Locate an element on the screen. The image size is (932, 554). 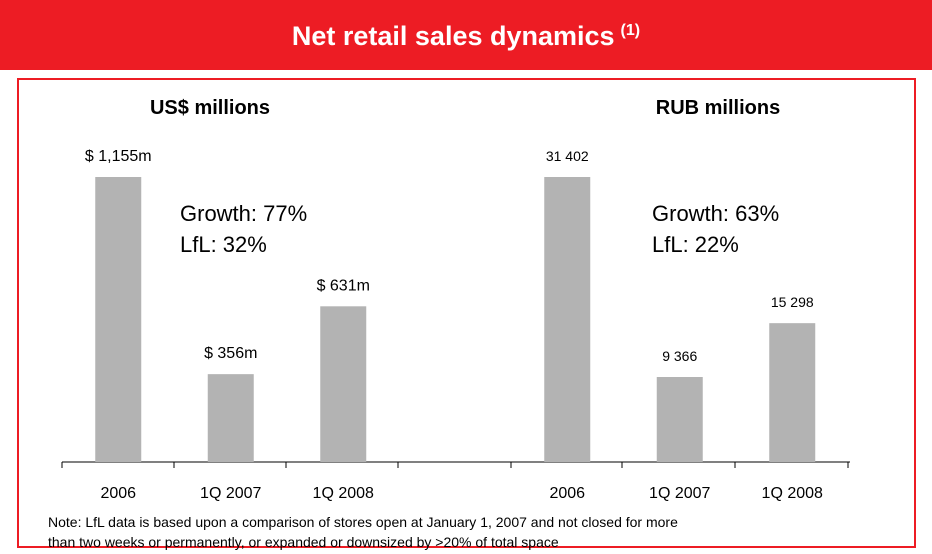
value-label: $ 1,155m is located at coordinates (118, 156).